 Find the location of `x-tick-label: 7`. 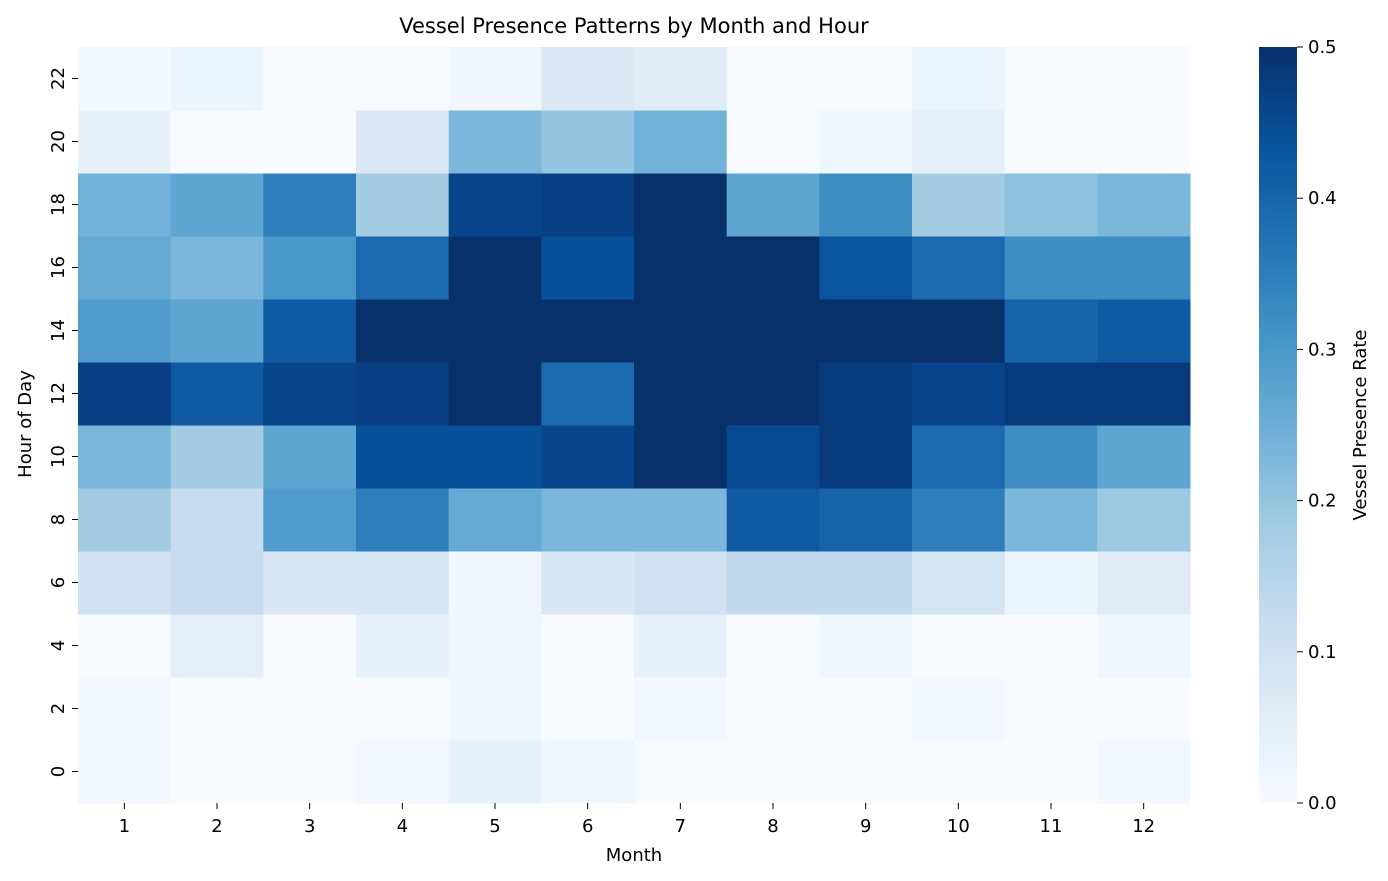

x-tick-label: 7 is located at coordinates (680, 826).